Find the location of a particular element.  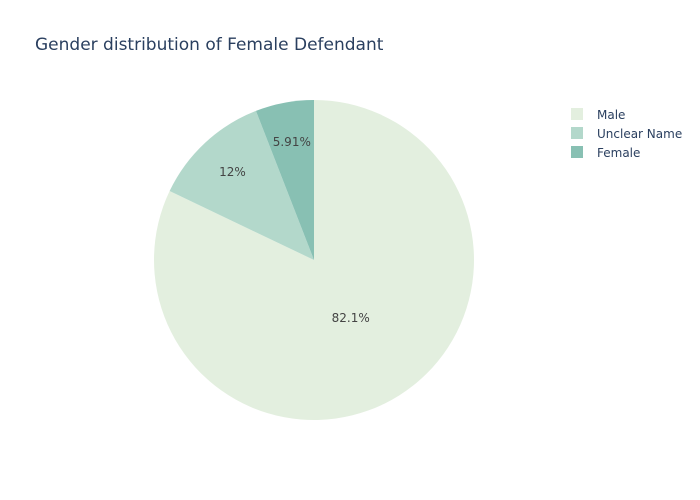

legend-item-female: Female is located at coordinates (605, 153).